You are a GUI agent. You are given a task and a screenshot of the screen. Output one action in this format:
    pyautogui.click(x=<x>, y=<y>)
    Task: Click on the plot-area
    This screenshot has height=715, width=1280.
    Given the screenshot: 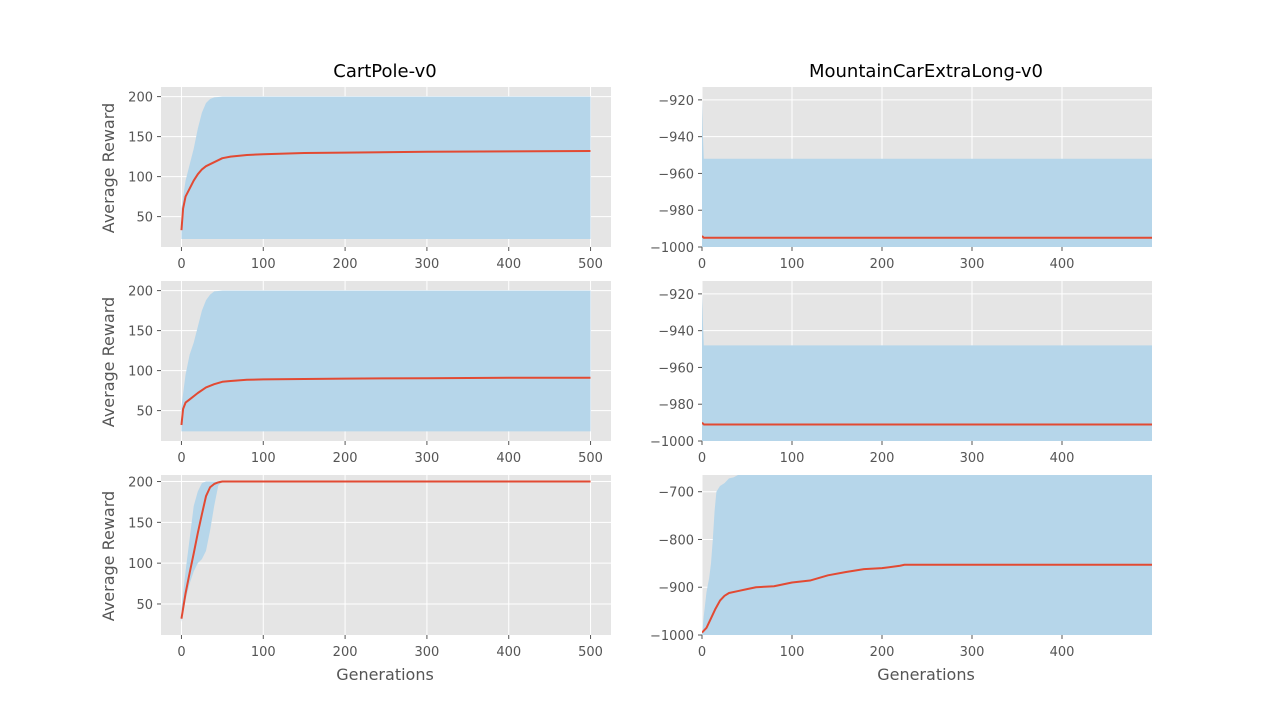 What is the action you would take?
    pyautogui.click(x=386, y=555)
    